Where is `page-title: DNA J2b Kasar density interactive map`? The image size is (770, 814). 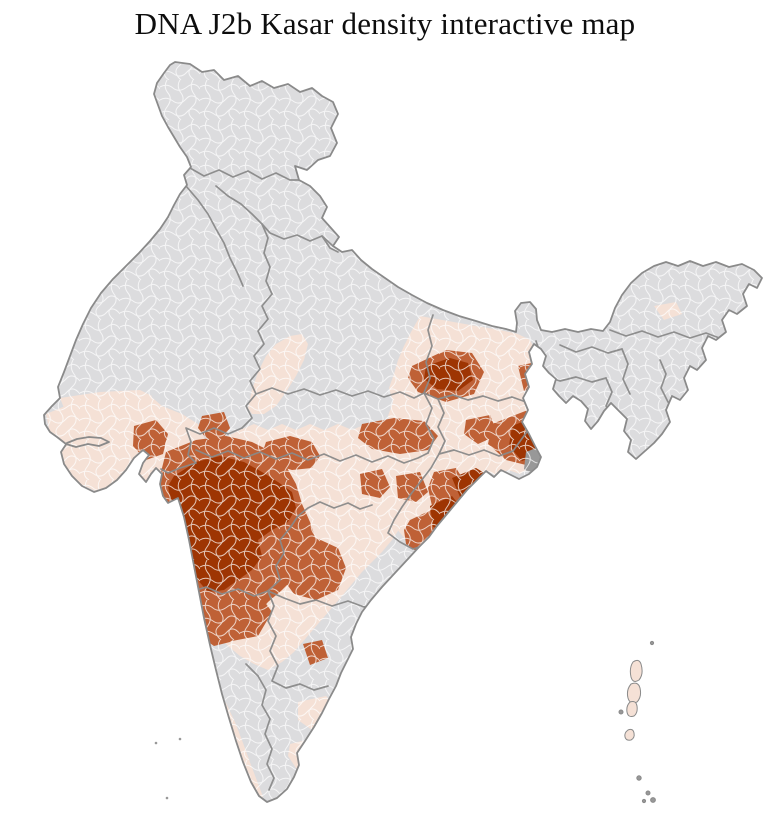 page-title: DNA J2b Kasar density interactive map is located at coordinates (385, 23).